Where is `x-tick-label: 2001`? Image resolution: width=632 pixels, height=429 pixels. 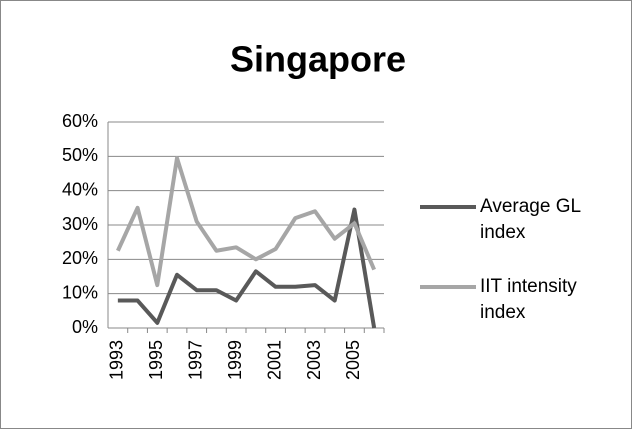
x-tick-label: 2001 is located at coordinates (274, 360).